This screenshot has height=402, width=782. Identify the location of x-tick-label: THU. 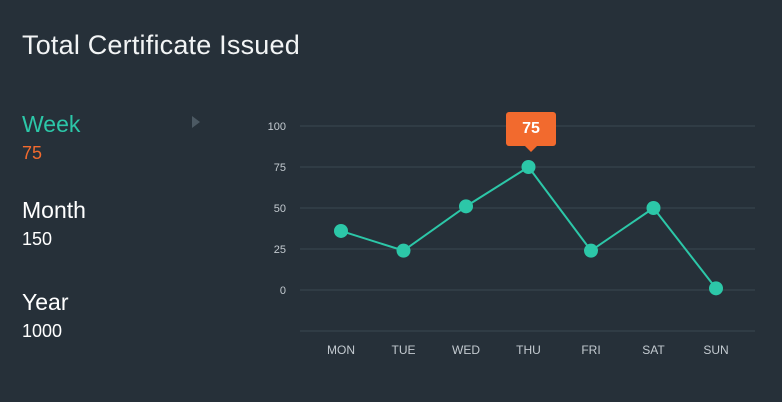
(528, 350).